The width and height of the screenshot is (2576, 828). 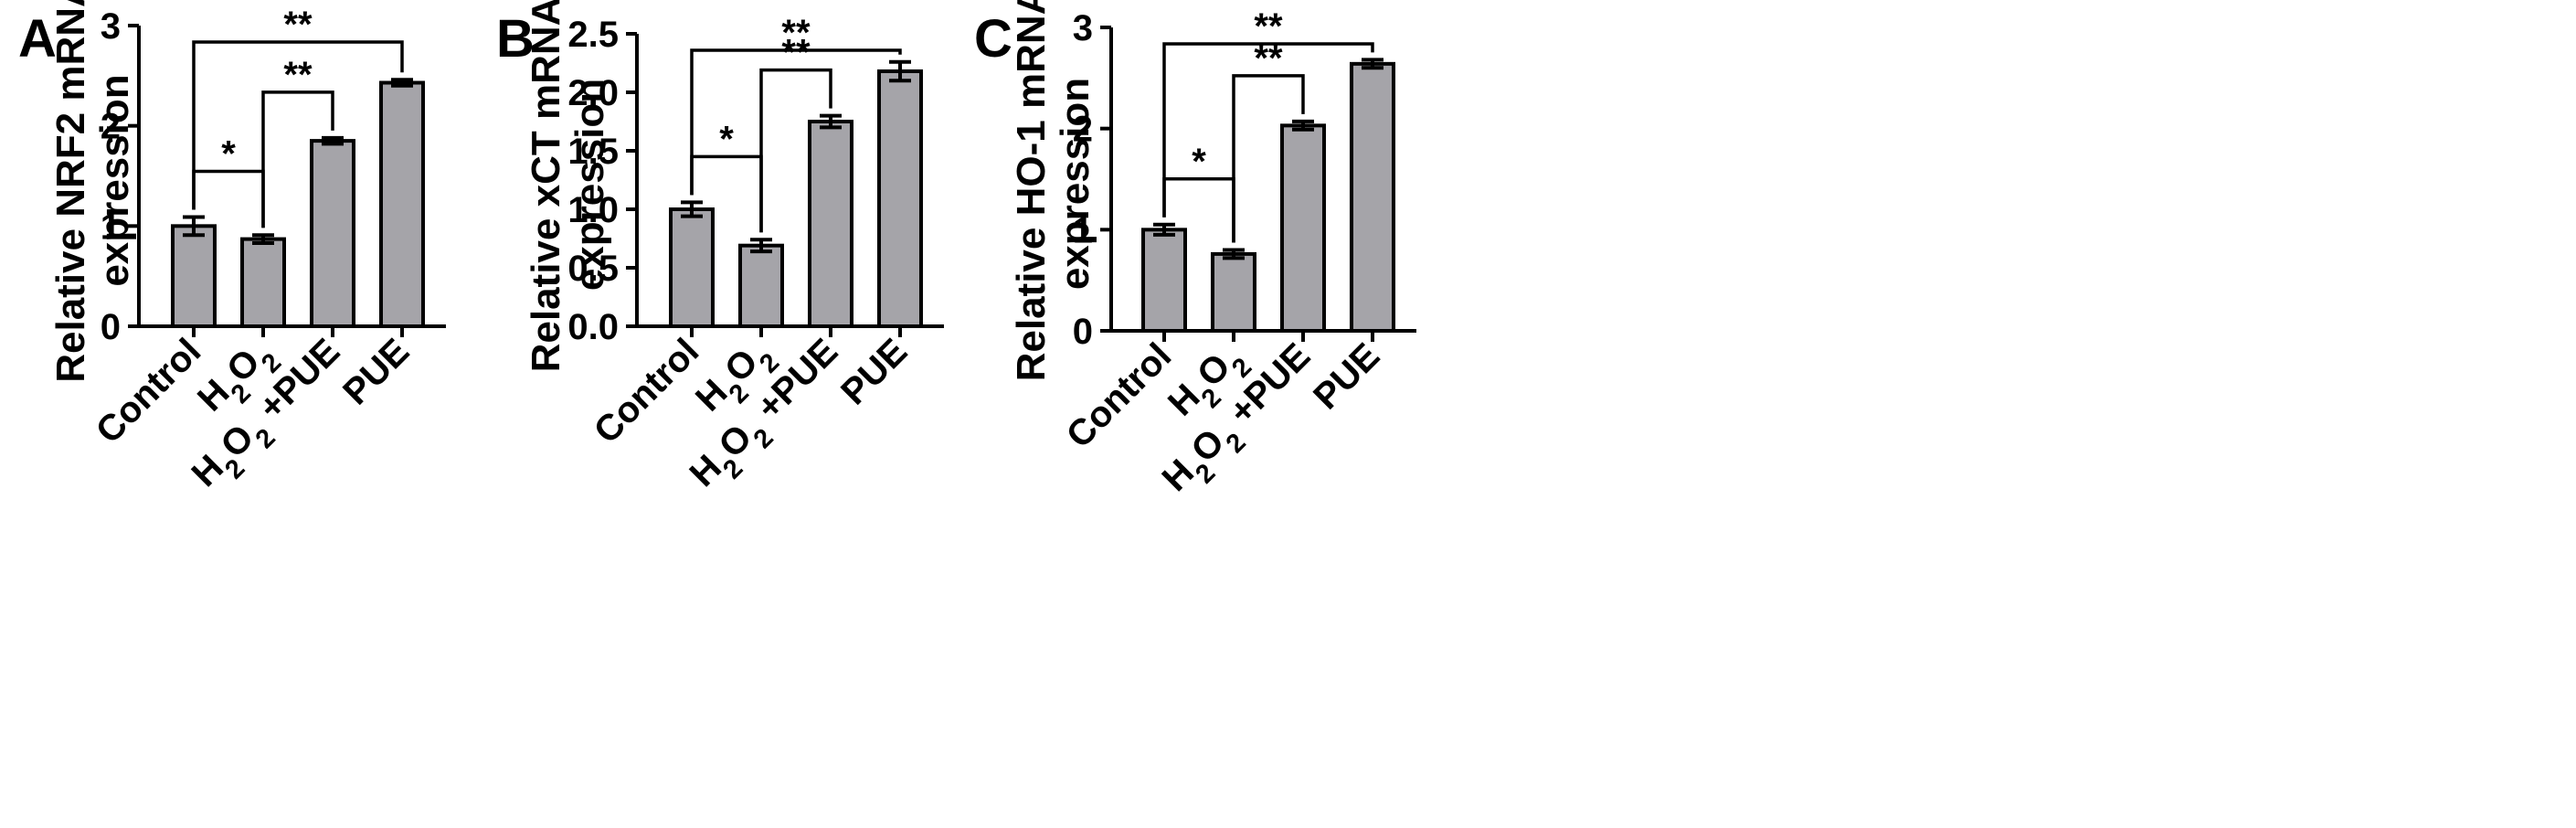 What do you see at coordinates (1053, 190) in the screenshot?
I see `y-axis-label: Relative HO-1 mRNAexpression` at bounding box center [1053, 190].